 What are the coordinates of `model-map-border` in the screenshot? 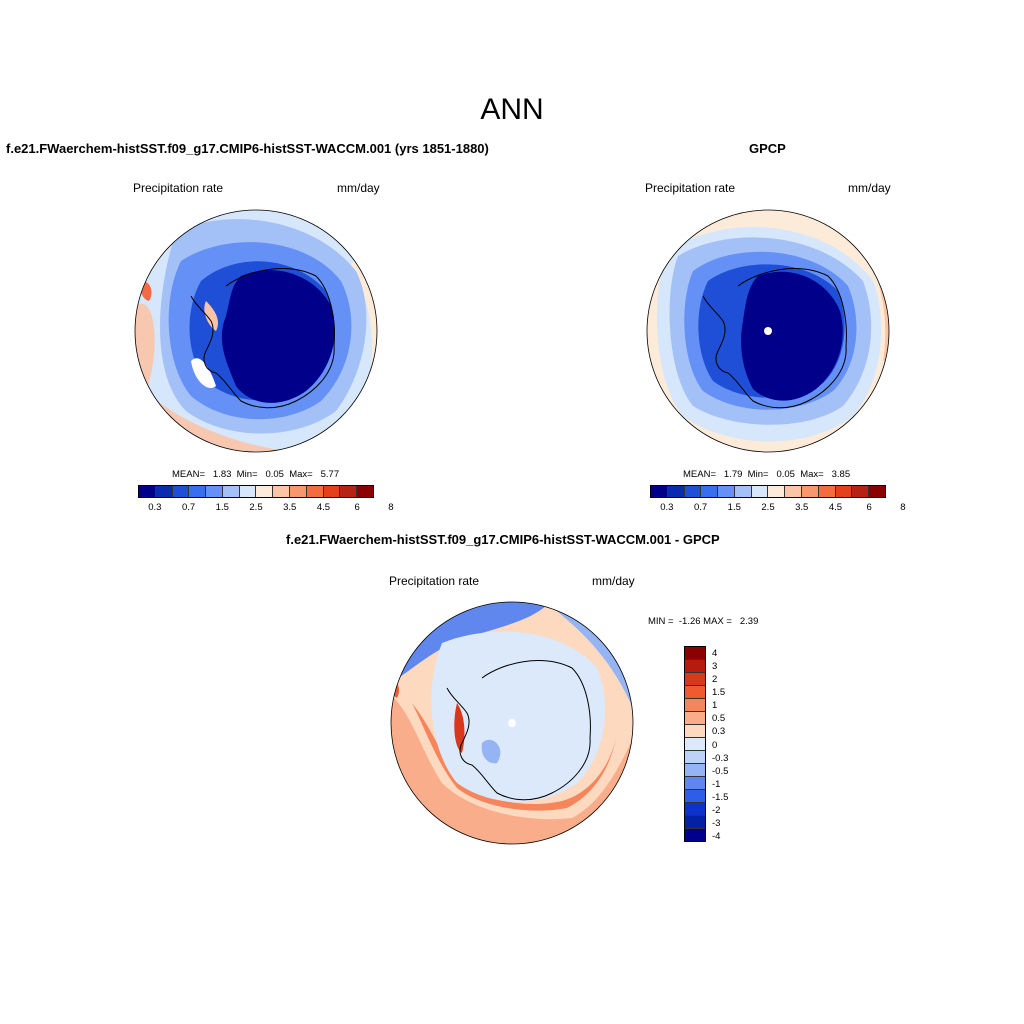 It's located at (256, 331).